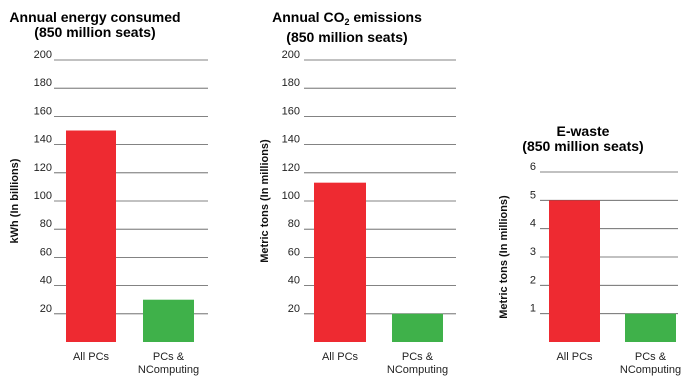  What do you see at coordinates (574, 357) in the screenshot?
I see `ewaste-category-label: All PCs` at bounding box center [574, 357].